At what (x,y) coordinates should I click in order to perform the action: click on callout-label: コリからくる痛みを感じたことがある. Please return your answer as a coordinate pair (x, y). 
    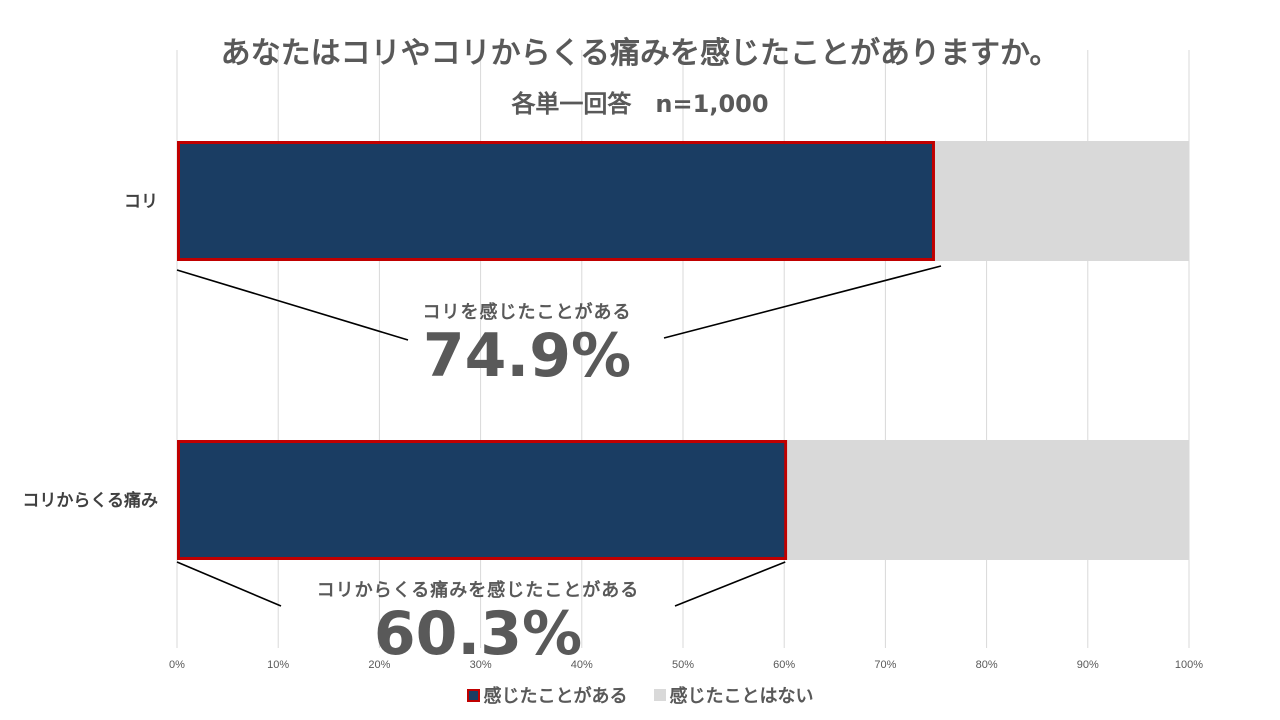
    Looking at the image, I should click on (478, 590).